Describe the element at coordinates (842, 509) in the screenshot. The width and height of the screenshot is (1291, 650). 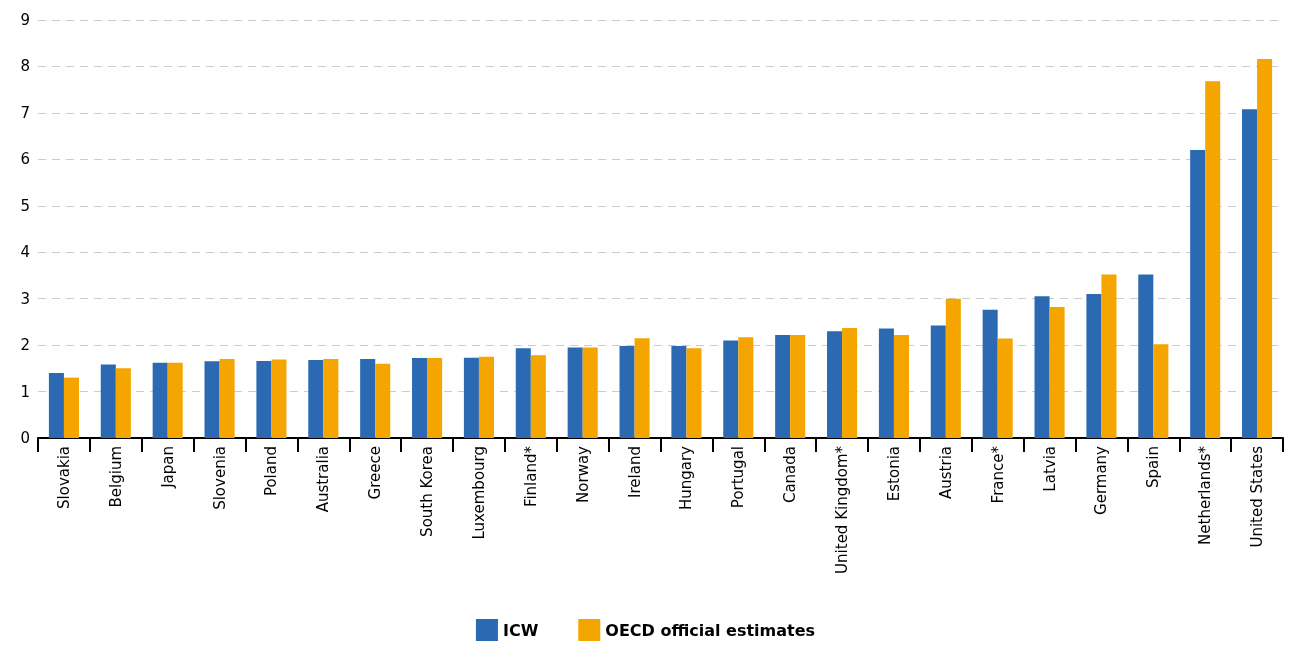
I see `x-tick-label: United Kingdom*` at that location.